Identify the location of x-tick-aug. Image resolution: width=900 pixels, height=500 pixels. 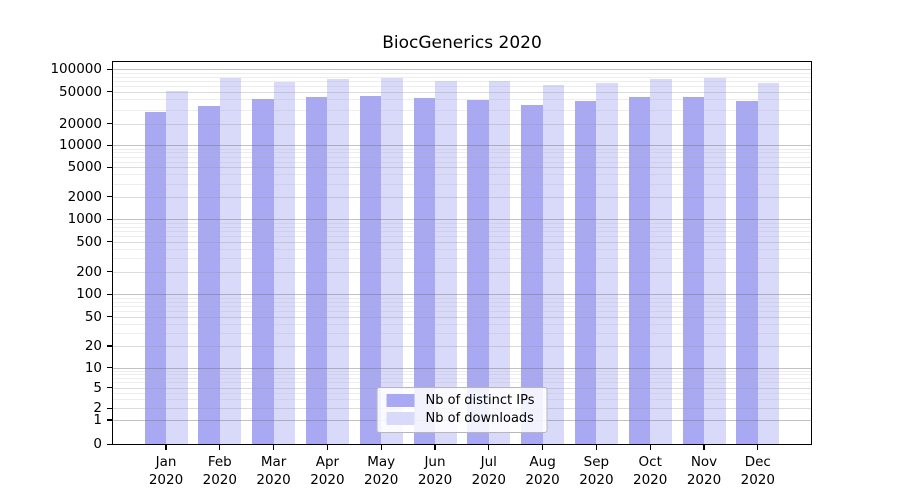
(542, 447).